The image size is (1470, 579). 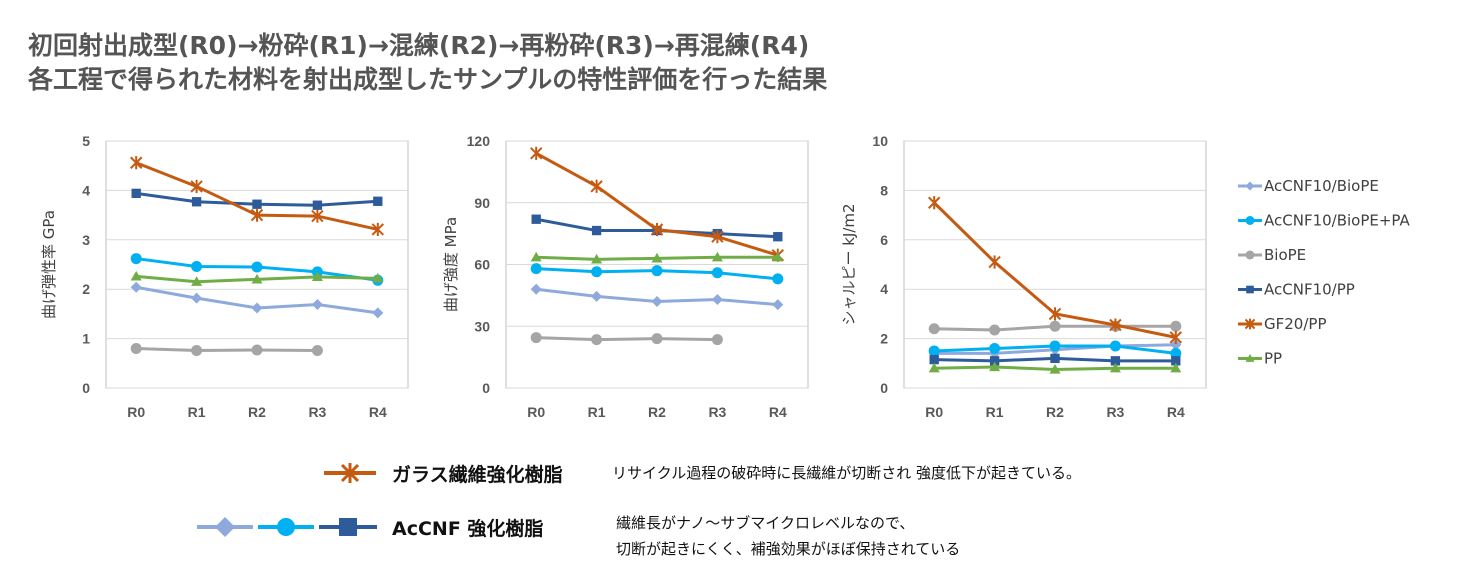 What do you see at coordinates (1260, 359) in the screenshot?
I see `legend-item: PP` at bounding box center [1260, 359].